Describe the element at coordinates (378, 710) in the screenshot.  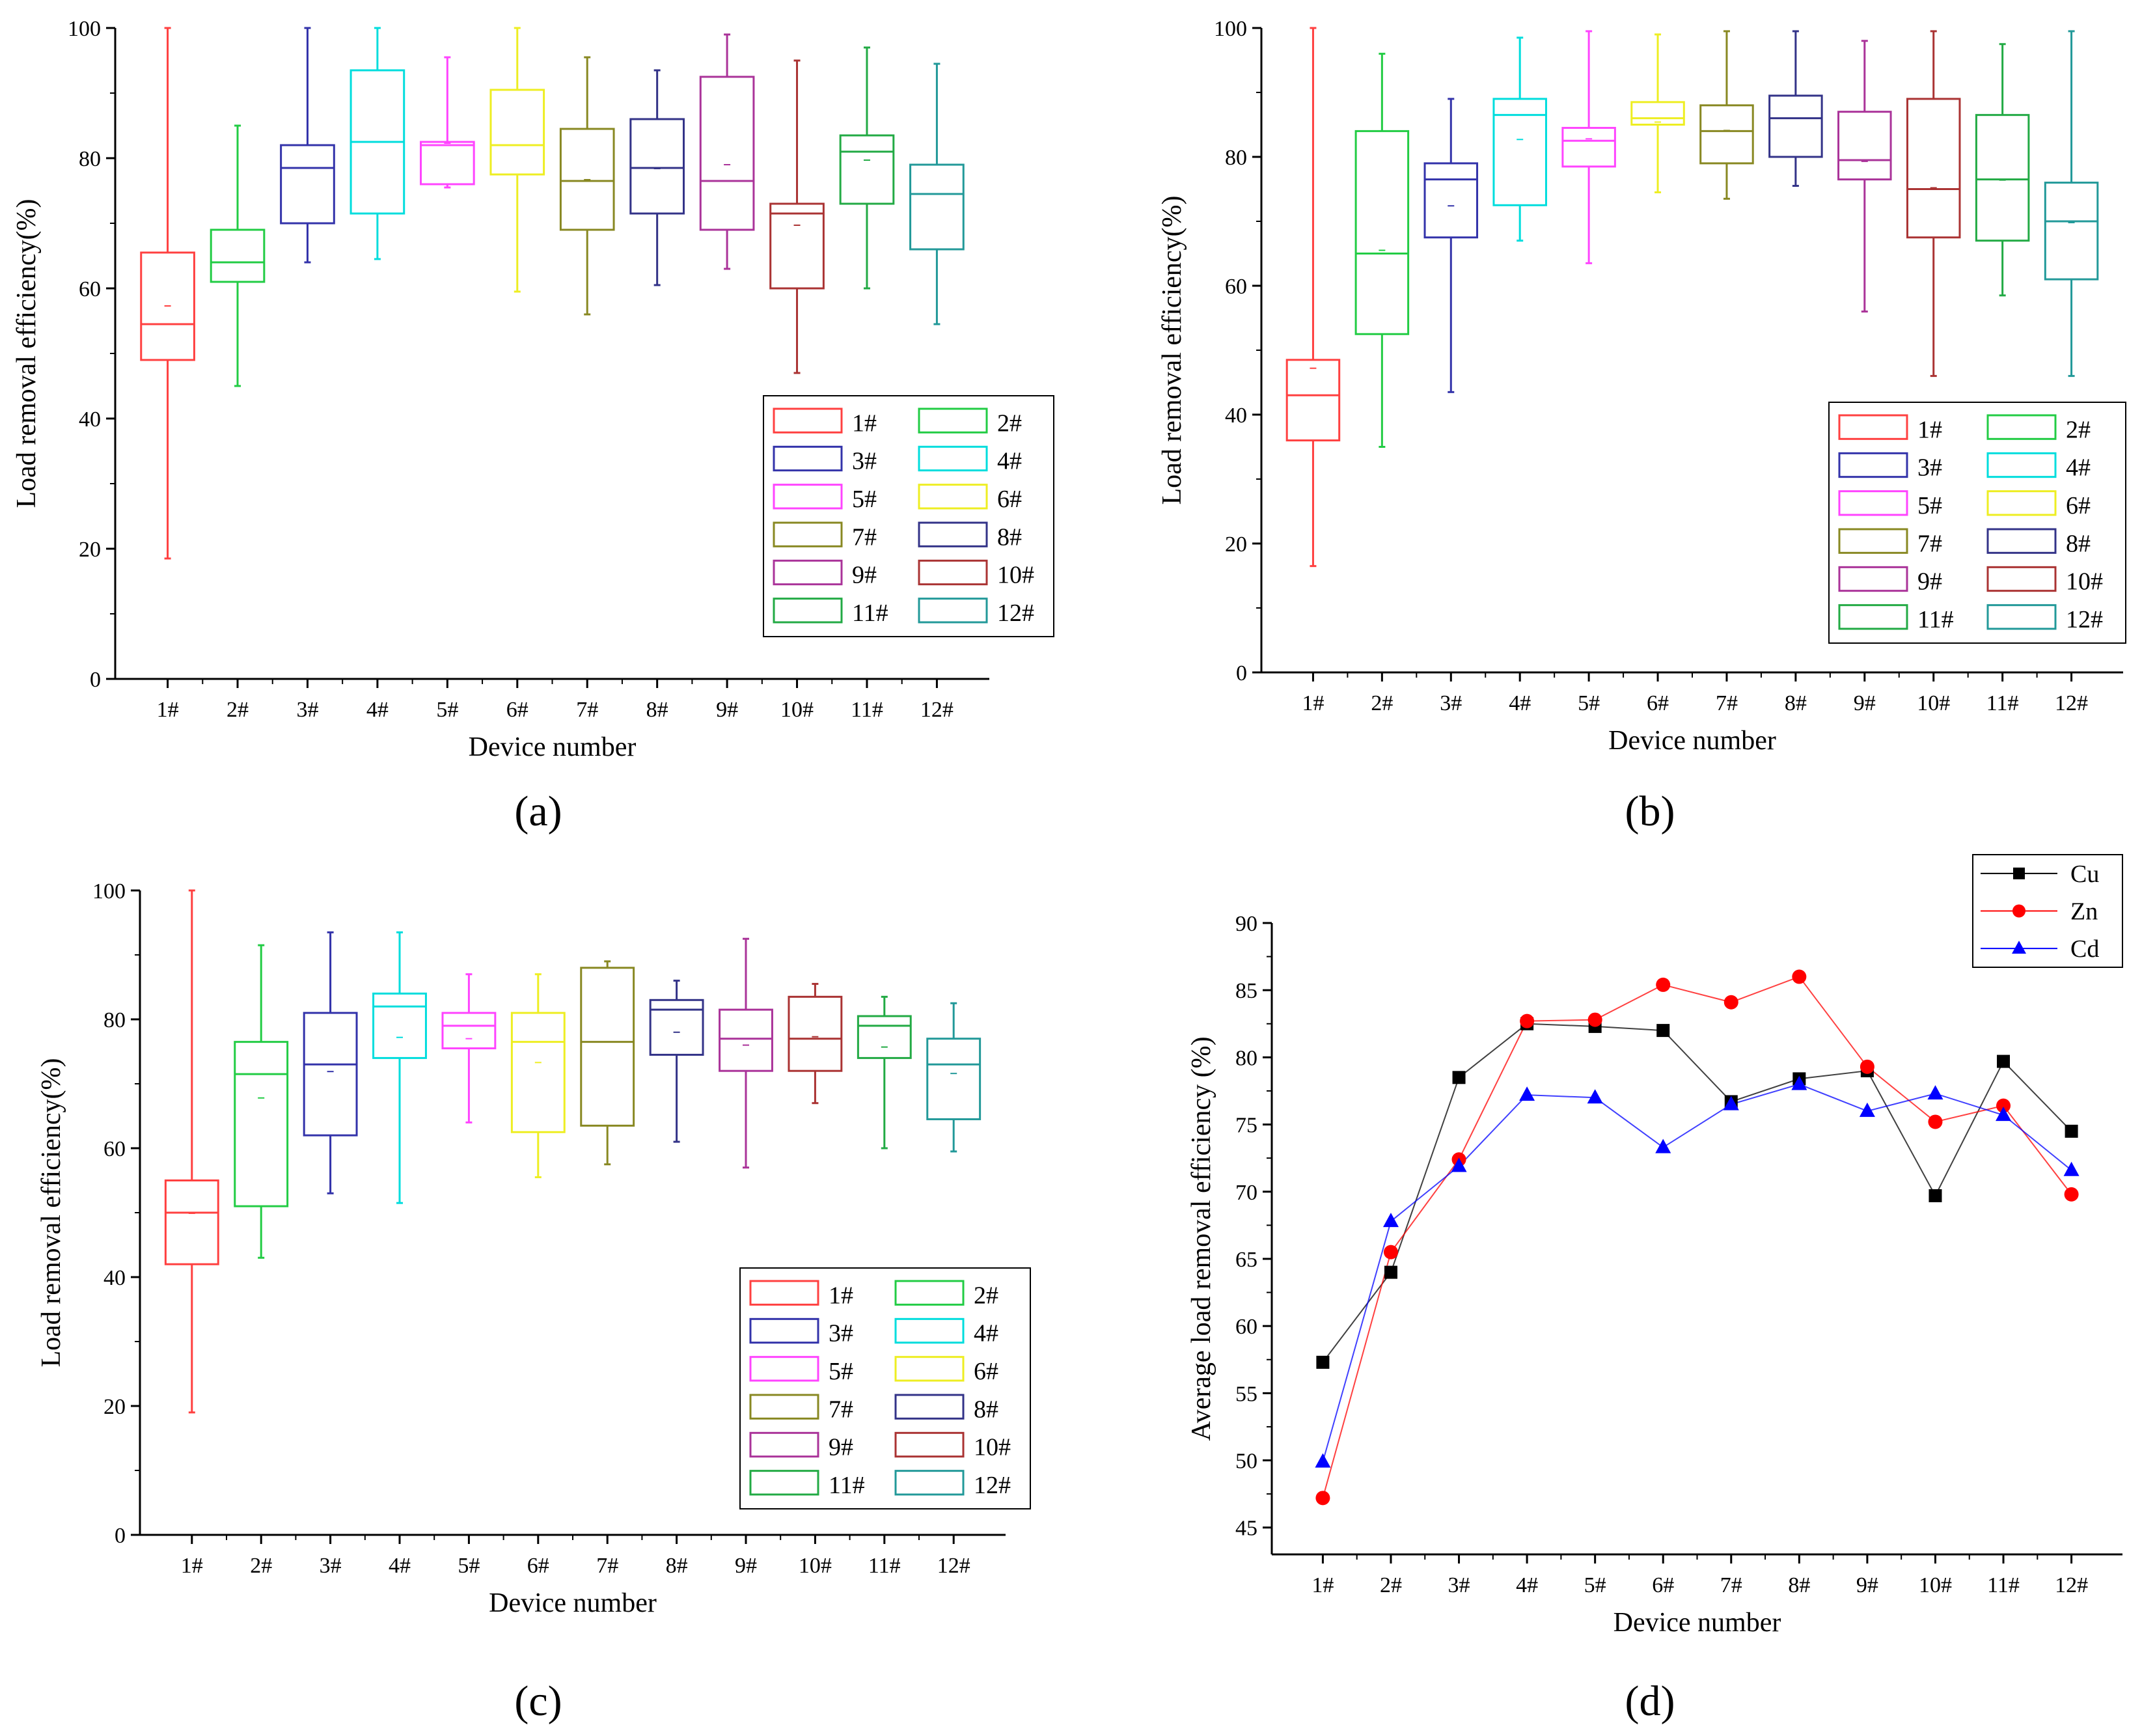
I see `x-tick-label: 4#` at that location.